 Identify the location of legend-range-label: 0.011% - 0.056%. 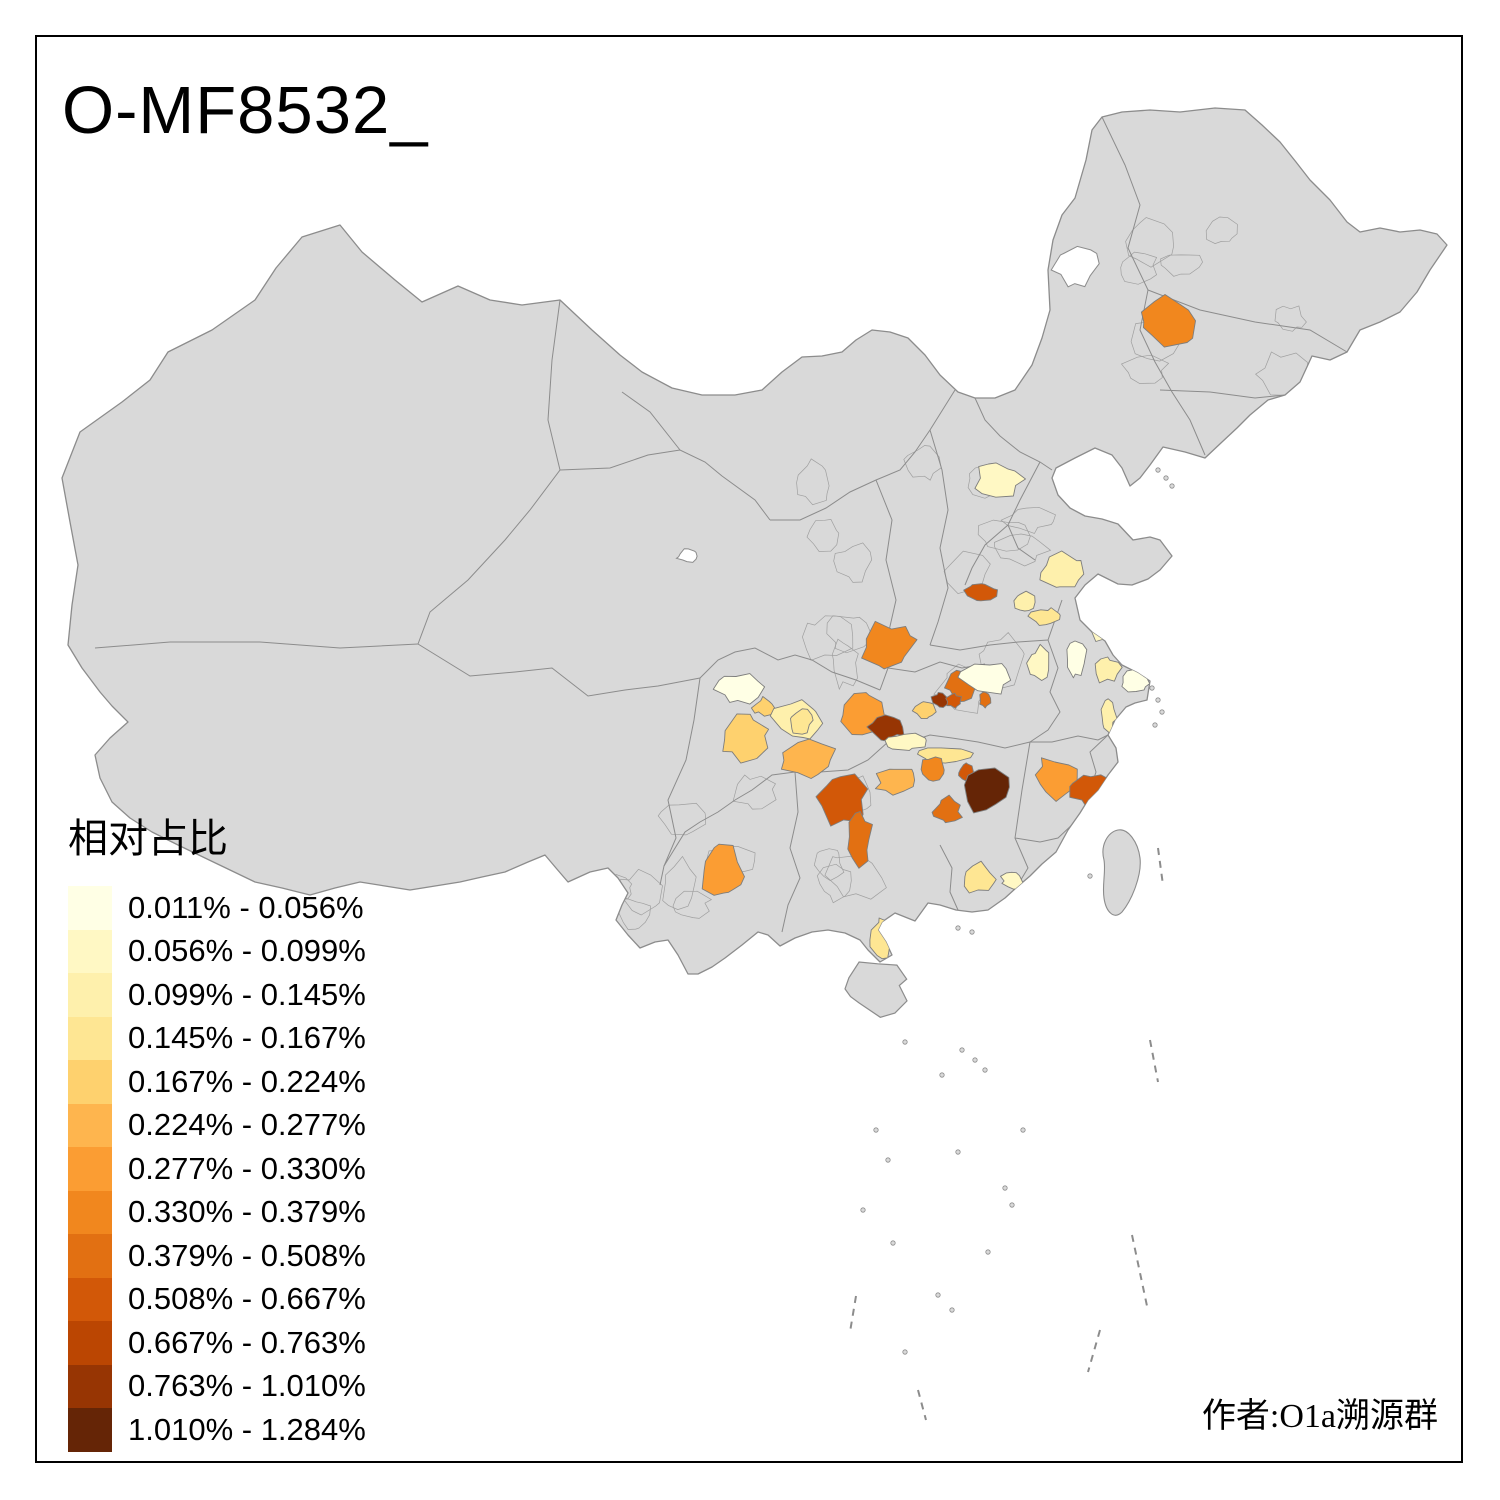
(246, 907).